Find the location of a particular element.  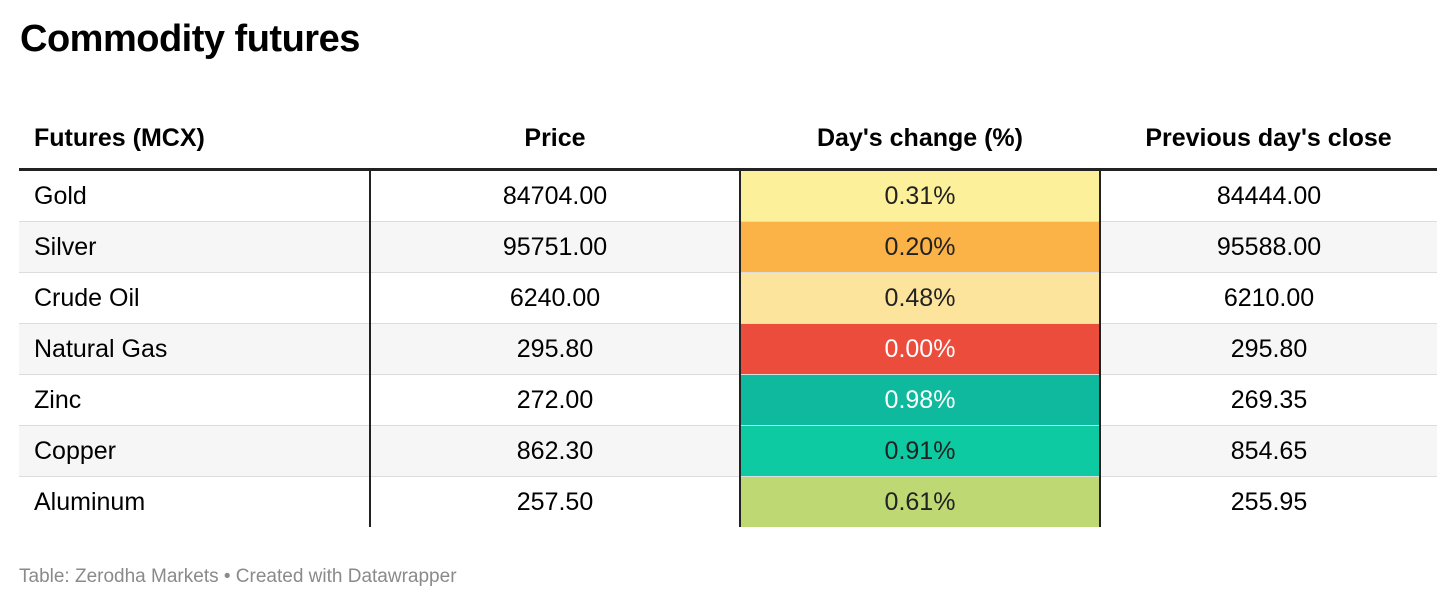

cell-previous-close: 269.35 is located at coordinates (1268, 400).